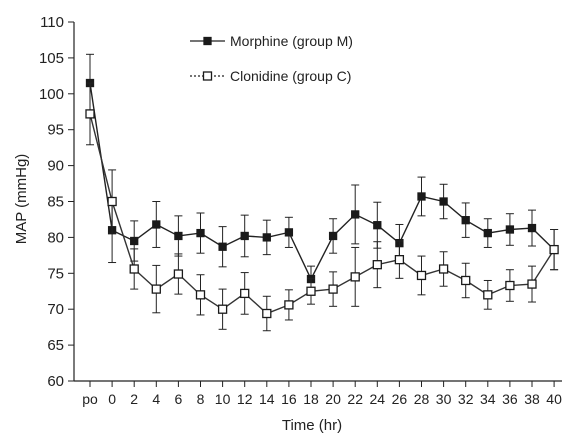  Describe the element at coordinates (52, 22) in the screenshot. I see `y-tick-label: 110` at that location.